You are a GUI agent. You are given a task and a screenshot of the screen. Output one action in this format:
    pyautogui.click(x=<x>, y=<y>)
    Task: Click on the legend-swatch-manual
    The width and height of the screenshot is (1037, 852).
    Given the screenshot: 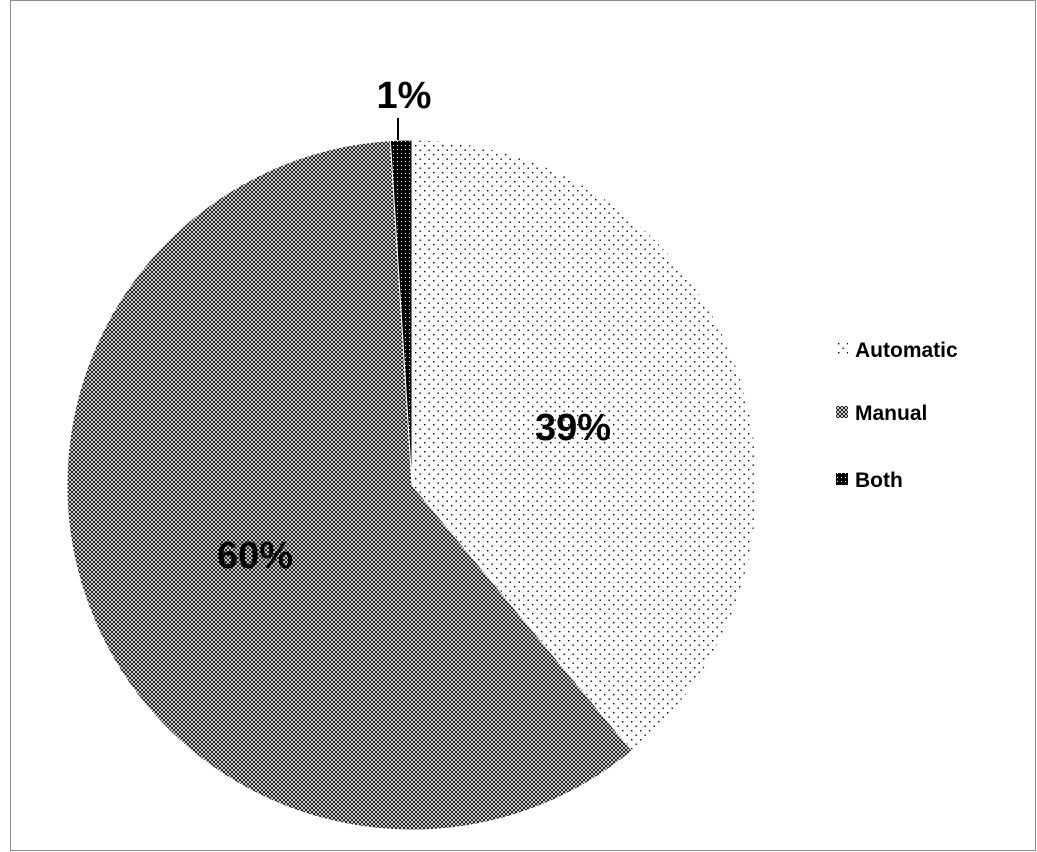 What is the action you would take?
    pyautogui.click(x=842, y=412)
    